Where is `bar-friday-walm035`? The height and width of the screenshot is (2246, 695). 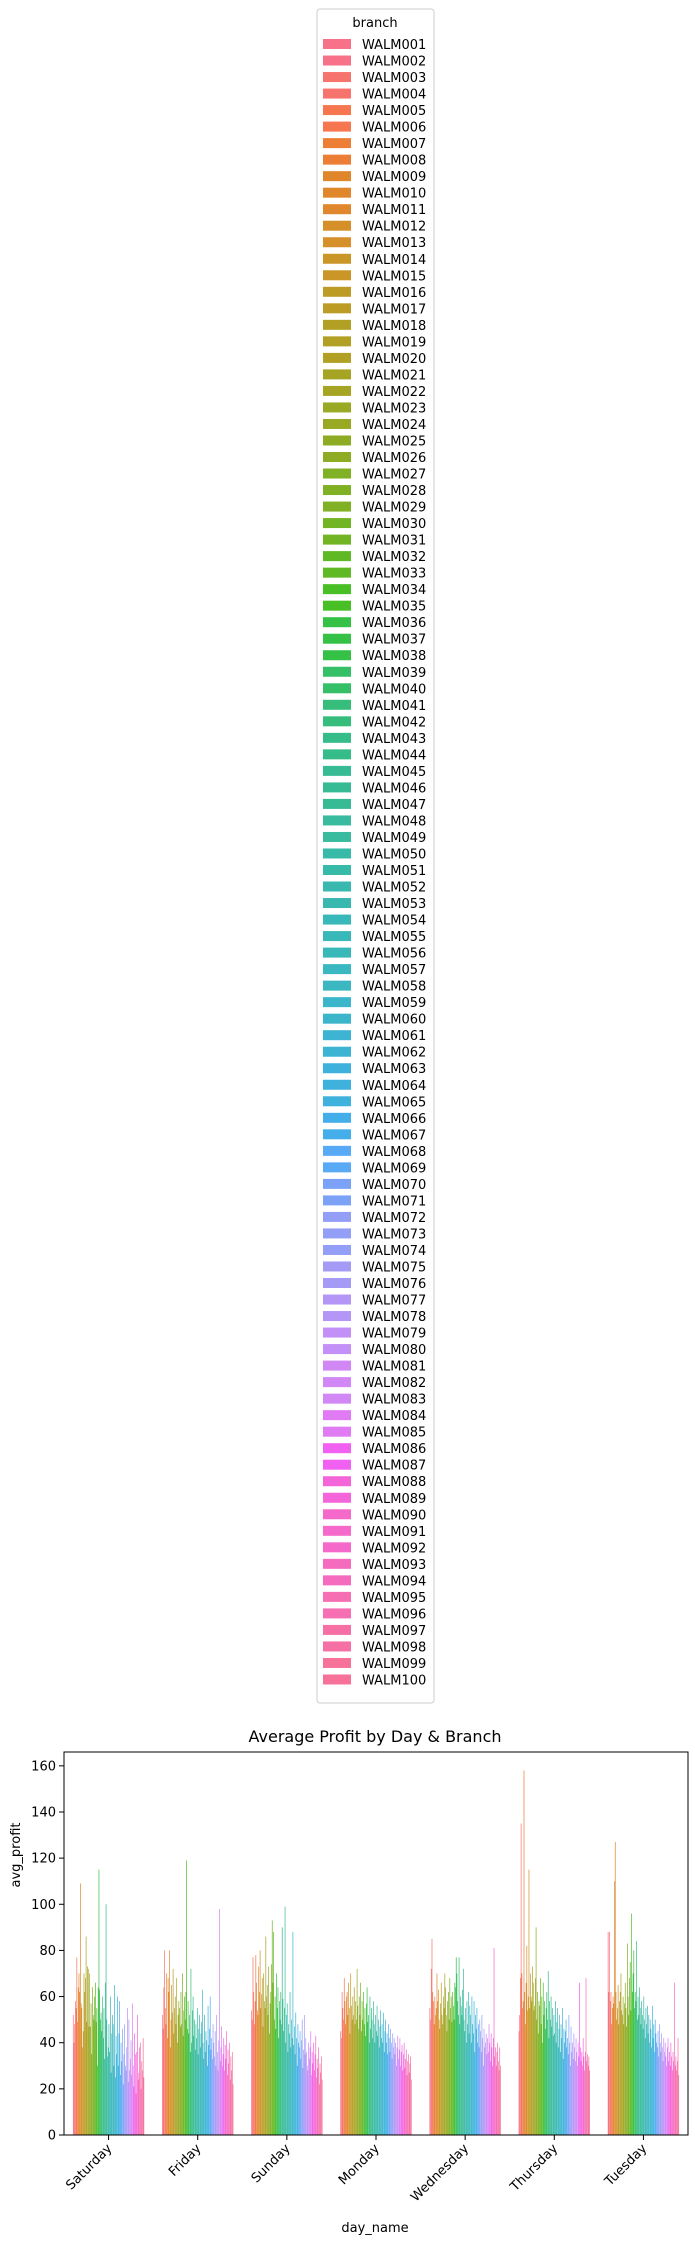 bar-friday-walm035 is located at coordinates (187, 1997).